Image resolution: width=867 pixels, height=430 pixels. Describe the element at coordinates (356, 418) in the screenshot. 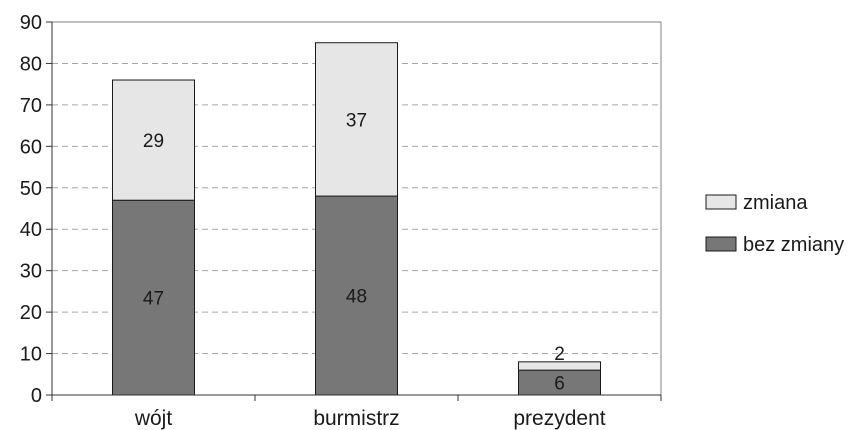

I see `category-label: burmistrz` at that location.